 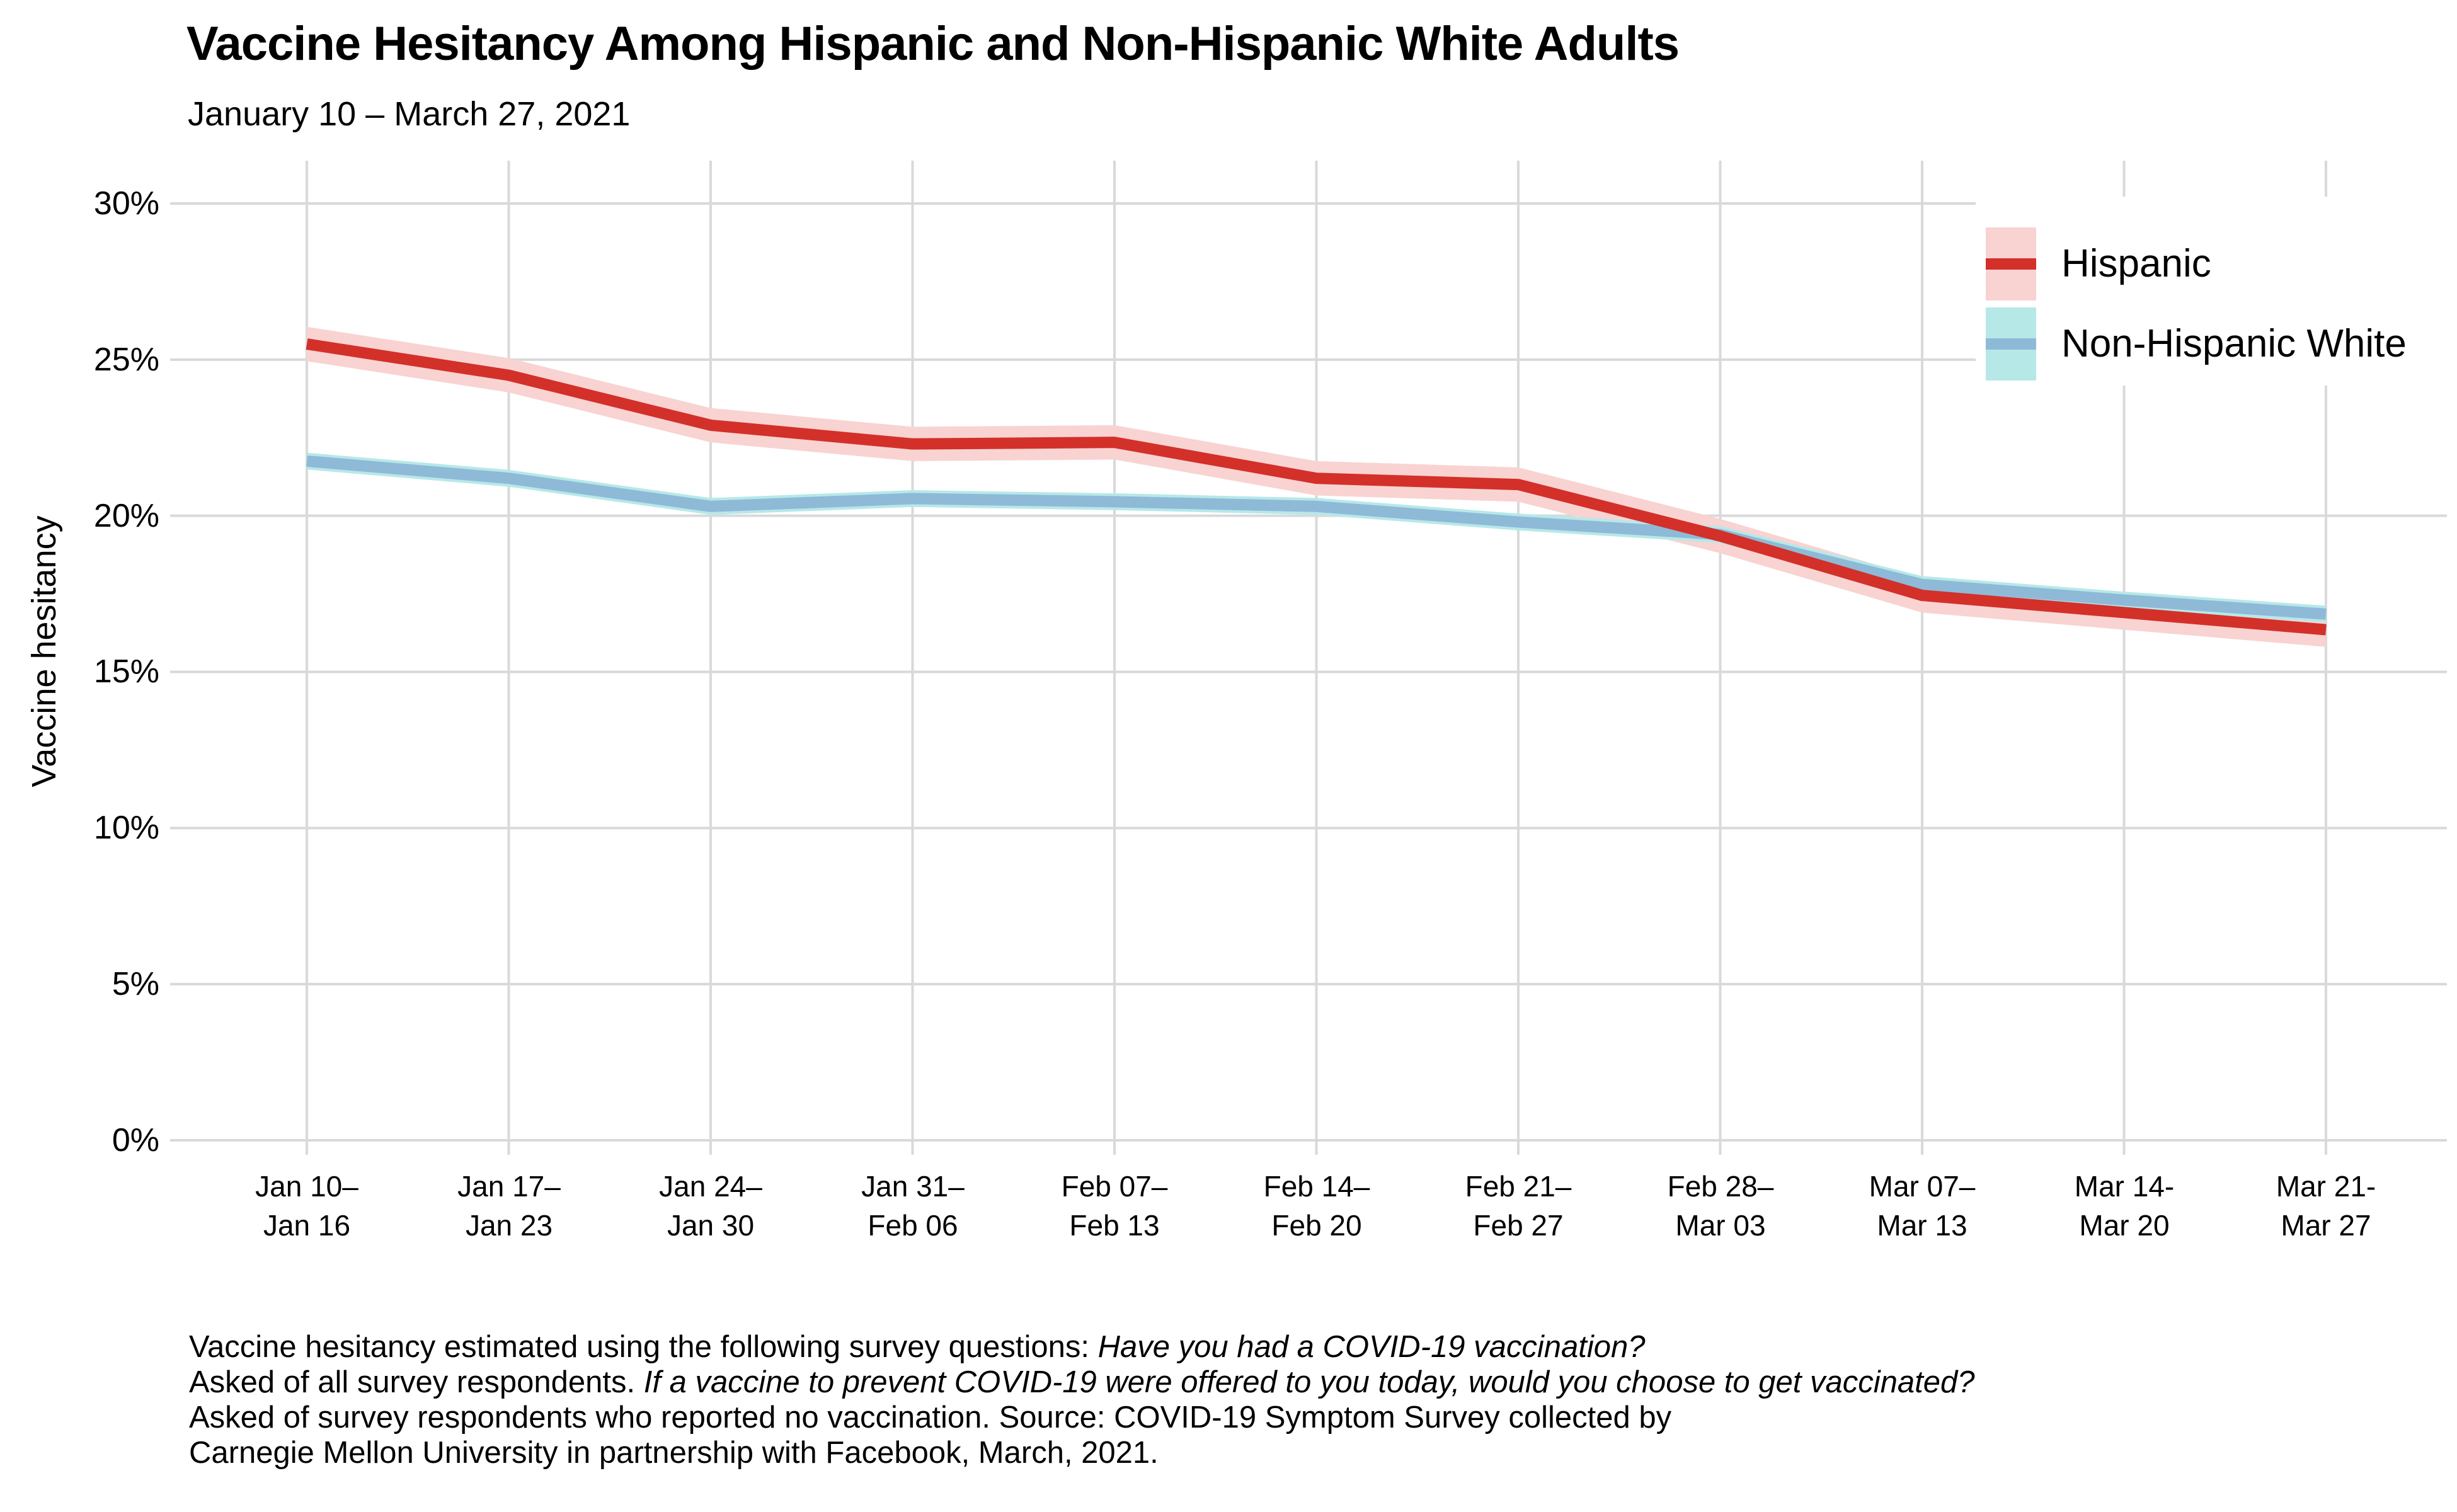 I want to click on legend-label-non-hispanic-white: Non-Hispanic White, so click(x=2234, y=343).